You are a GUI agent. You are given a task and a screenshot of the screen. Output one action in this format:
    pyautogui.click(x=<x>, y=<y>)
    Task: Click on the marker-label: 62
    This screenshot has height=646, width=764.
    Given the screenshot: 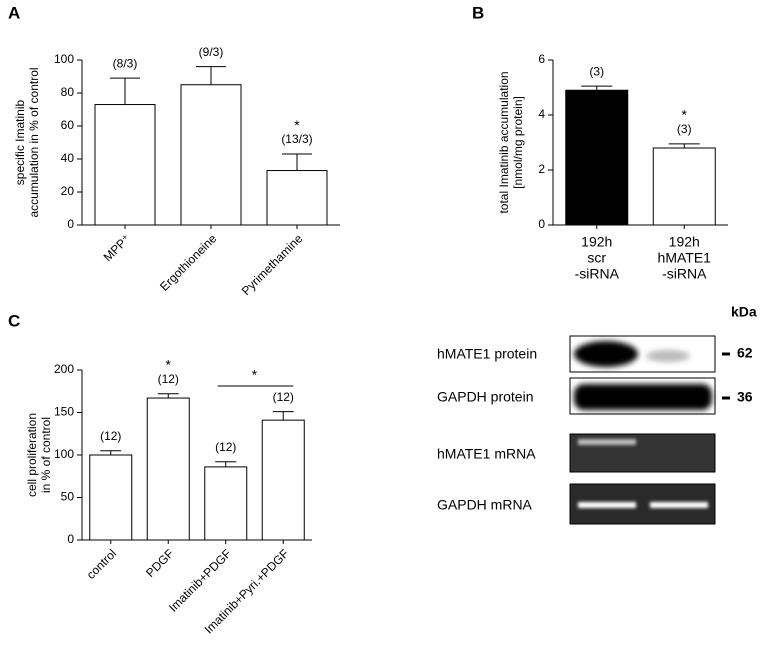 What is the action you would take?
    pyautogui.click(x=745, y=353)
    